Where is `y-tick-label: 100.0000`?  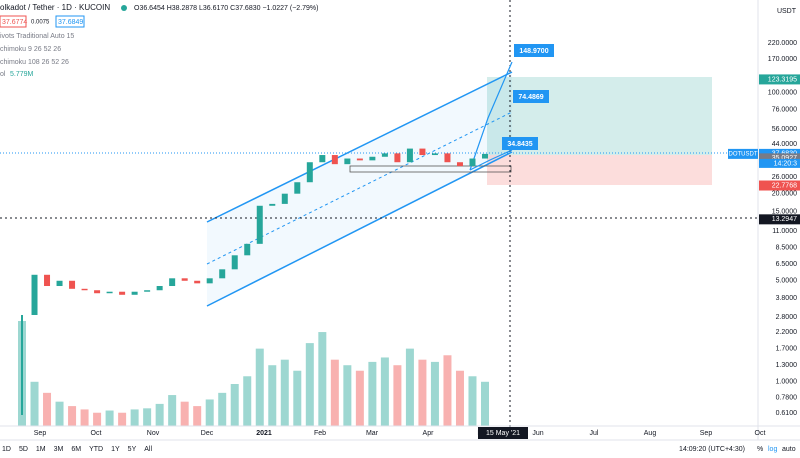 y-tick-label: 100.0000 is located at coordinates (782, 92).